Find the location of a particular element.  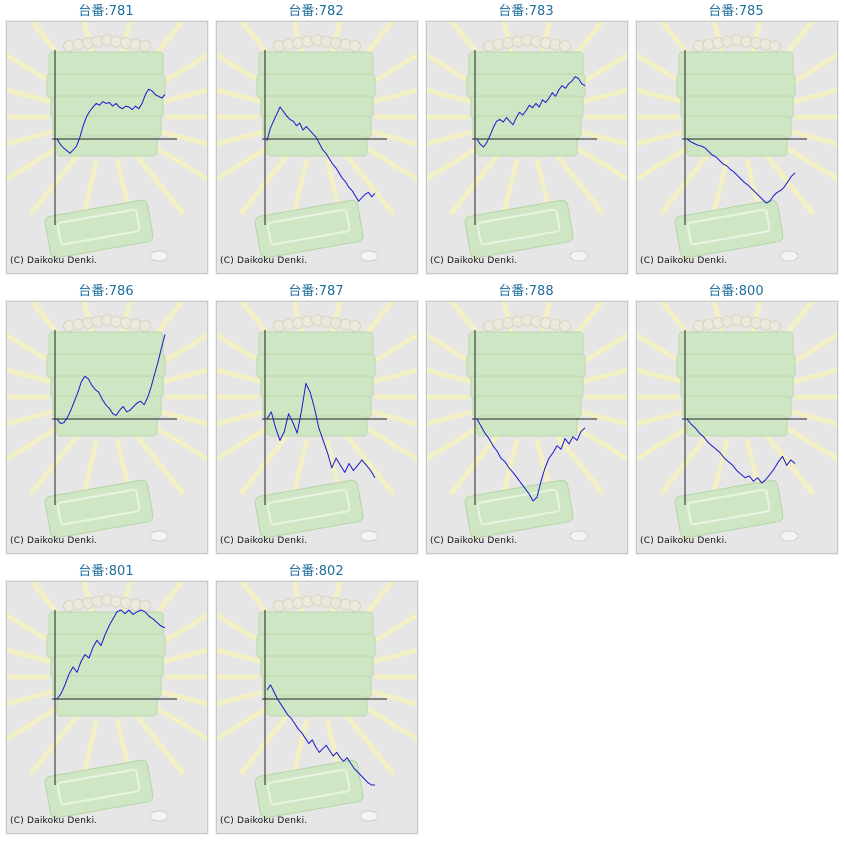

machine-chart: 台番:802 (C) Daikoku Denki. is located at coordinates (316, 698).